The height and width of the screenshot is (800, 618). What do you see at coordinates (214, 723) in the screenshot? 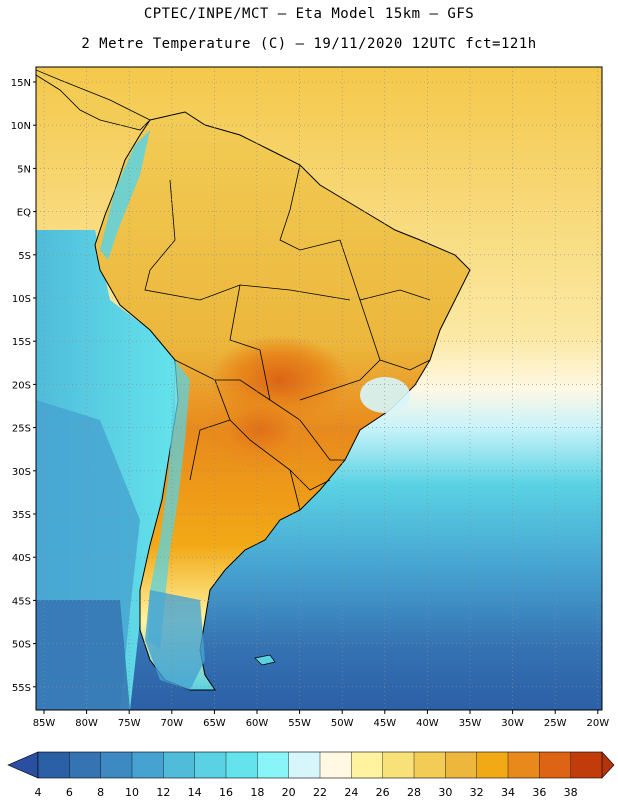
I see `lon-label-65w: 65W` at bounding box center [214, 723].